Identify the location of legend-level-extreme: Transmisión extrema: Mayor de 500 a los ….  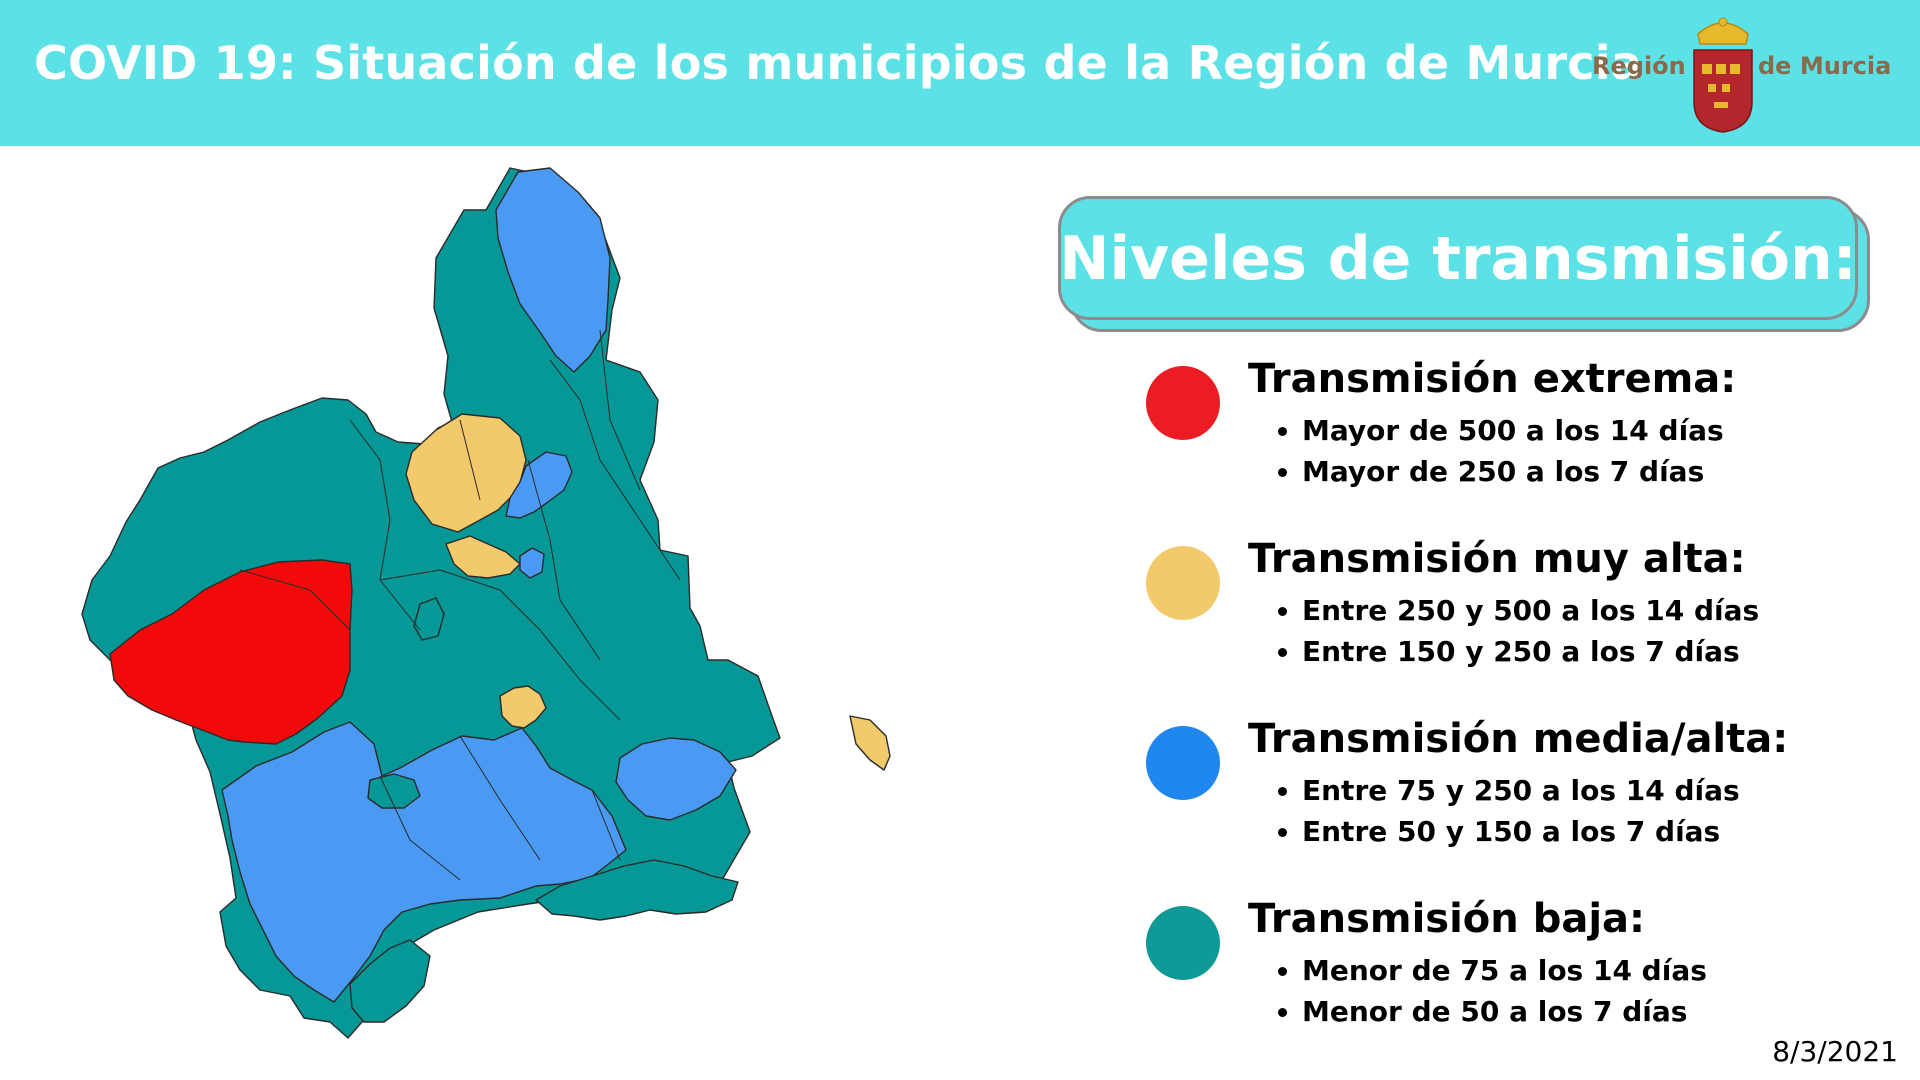
(1496, 426).